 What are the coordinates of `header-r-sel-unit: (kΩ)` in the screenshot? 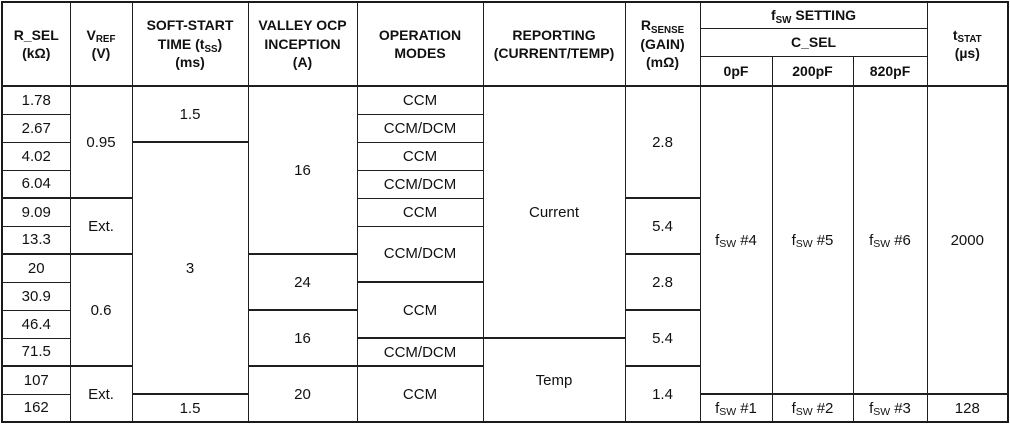 It's located at (36, 53).